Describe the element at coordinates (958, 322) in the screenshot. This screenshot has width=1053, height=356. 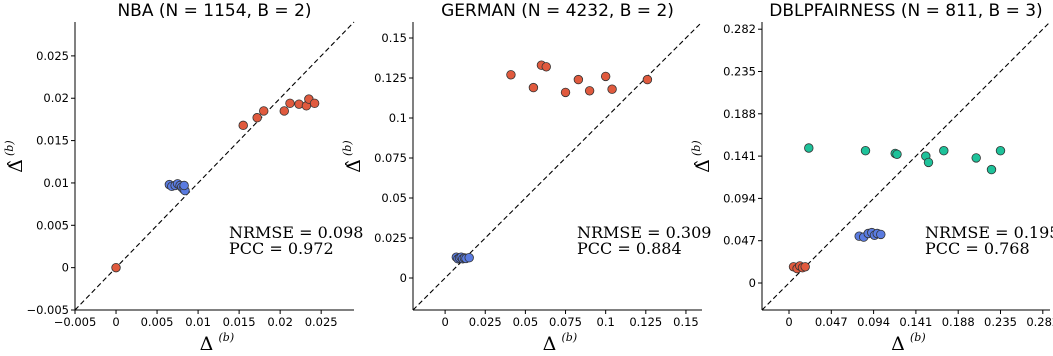
I see `x-tick-label: 0.188` at that location.